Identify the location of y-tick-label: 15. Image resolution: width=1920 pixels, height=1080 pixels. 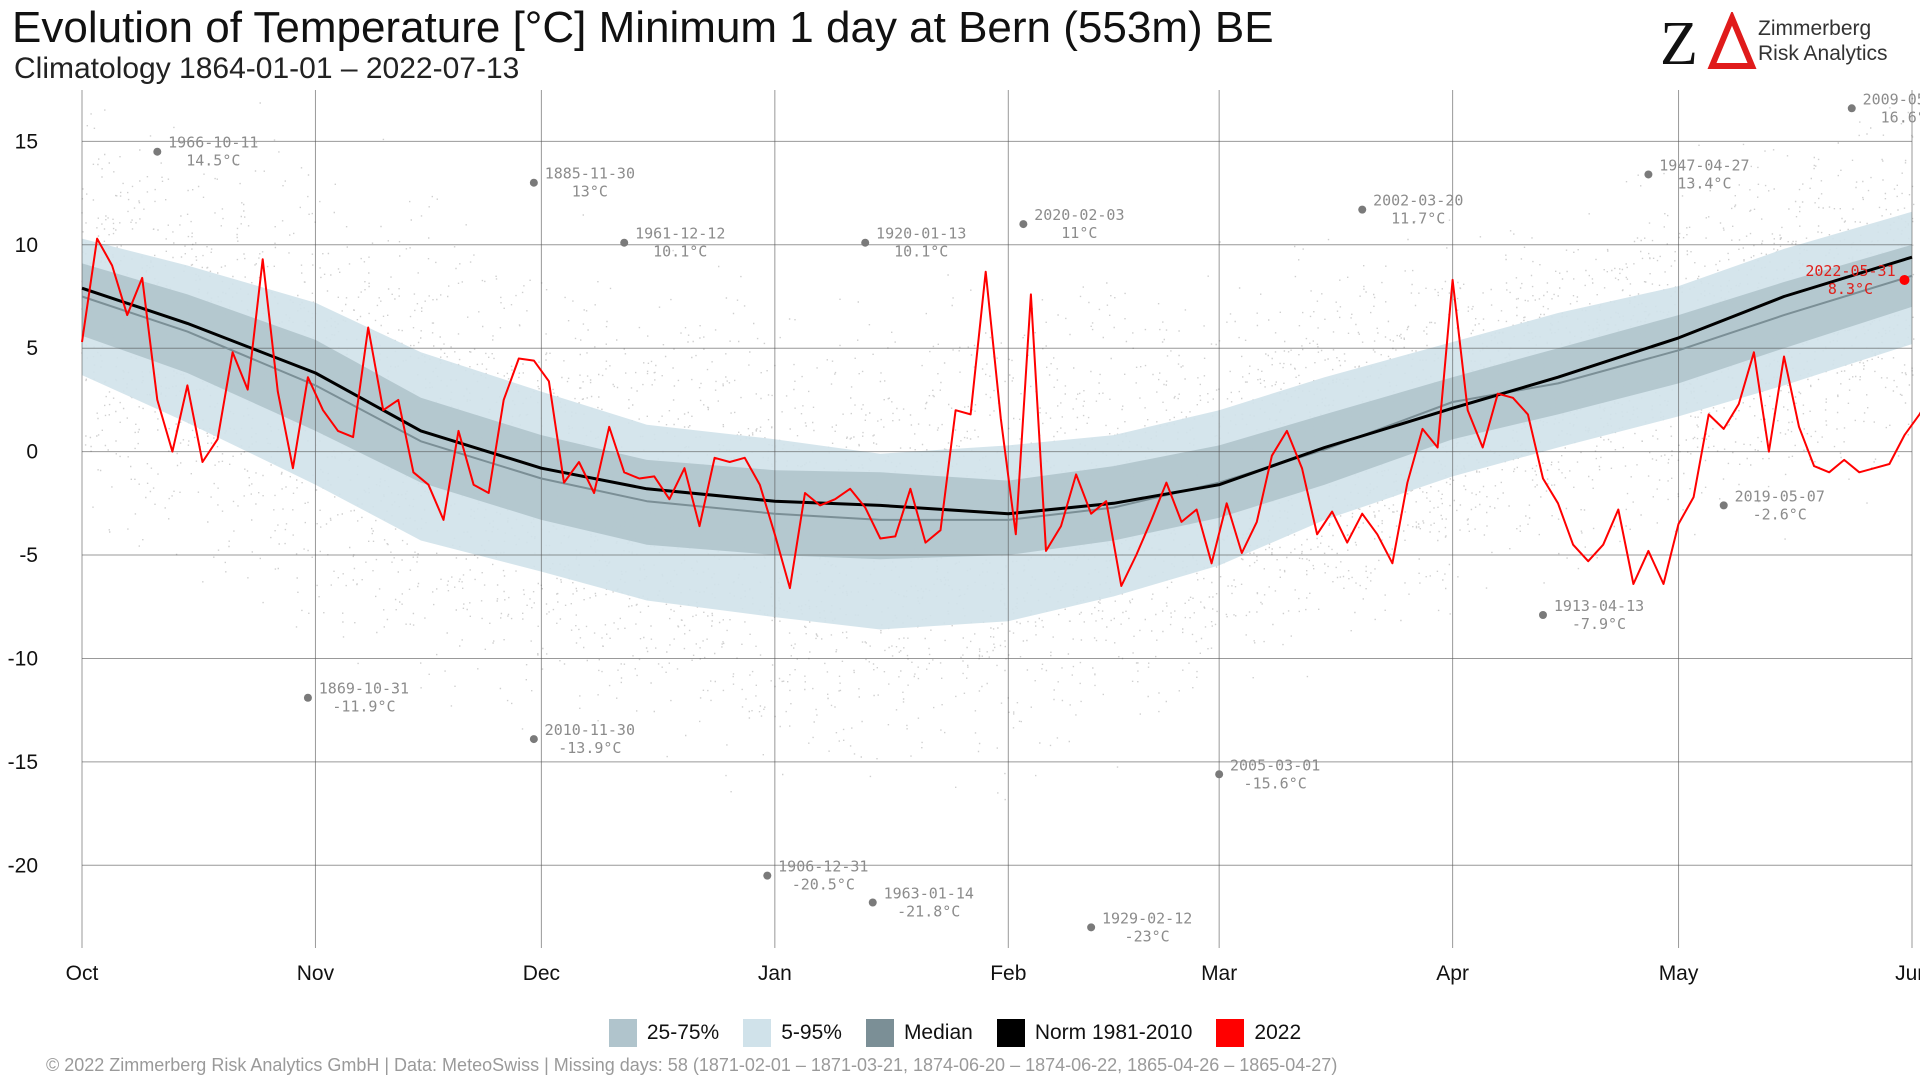
(26, 141).